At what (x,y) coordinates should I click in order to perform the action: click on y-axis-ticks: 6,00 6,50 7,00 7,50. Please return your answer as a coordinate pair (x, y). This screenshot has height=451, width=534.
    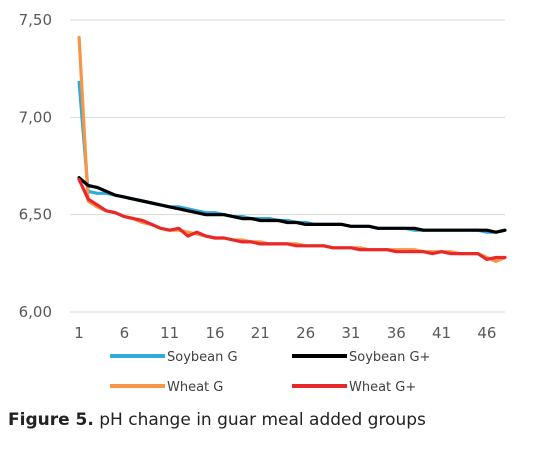
    Looking at the image, I should click on (35, 166).